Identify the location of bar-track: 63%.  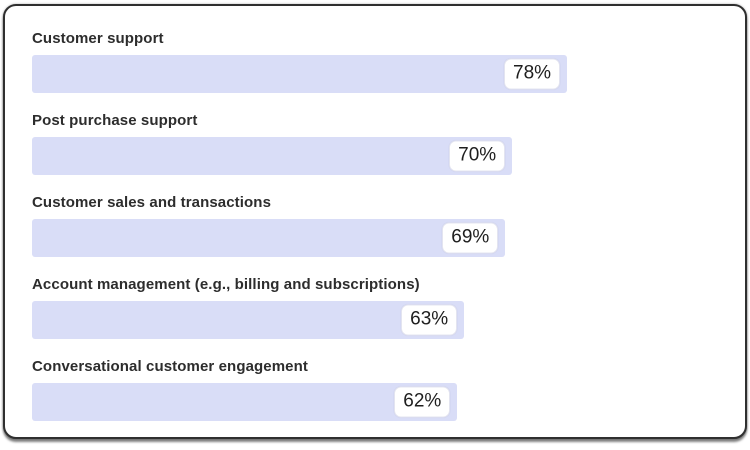
(375, 320).